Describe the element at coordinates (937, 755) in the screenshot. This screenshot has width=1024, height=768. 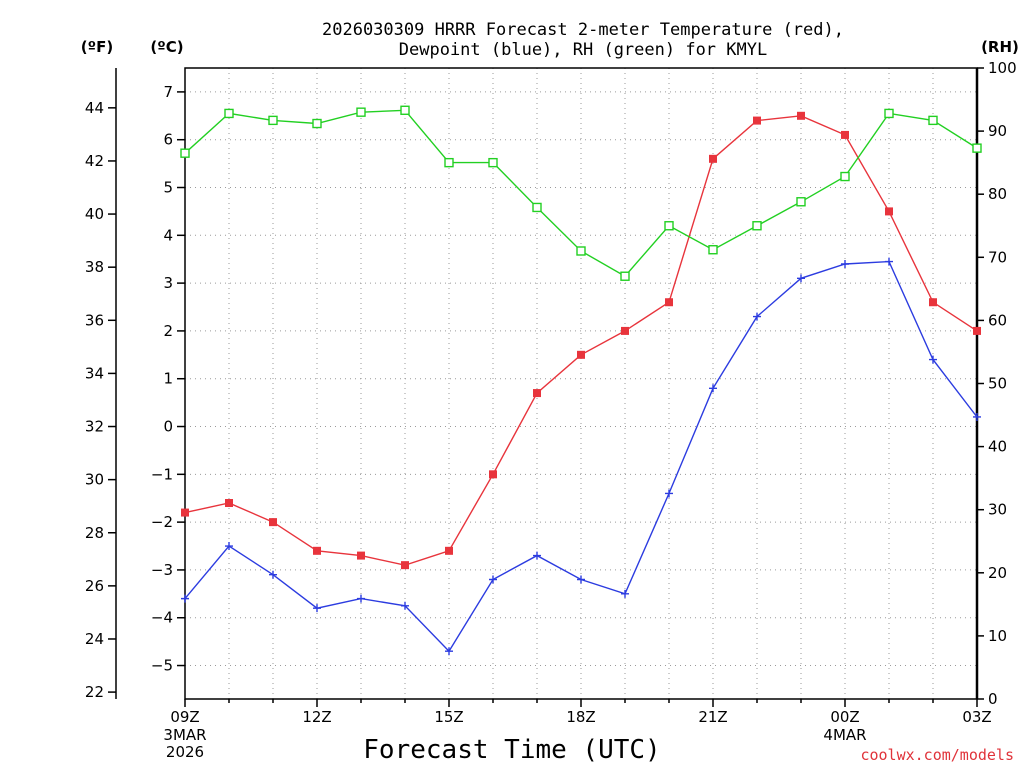
I see `credit-text: coolwx.com/models` at that location.